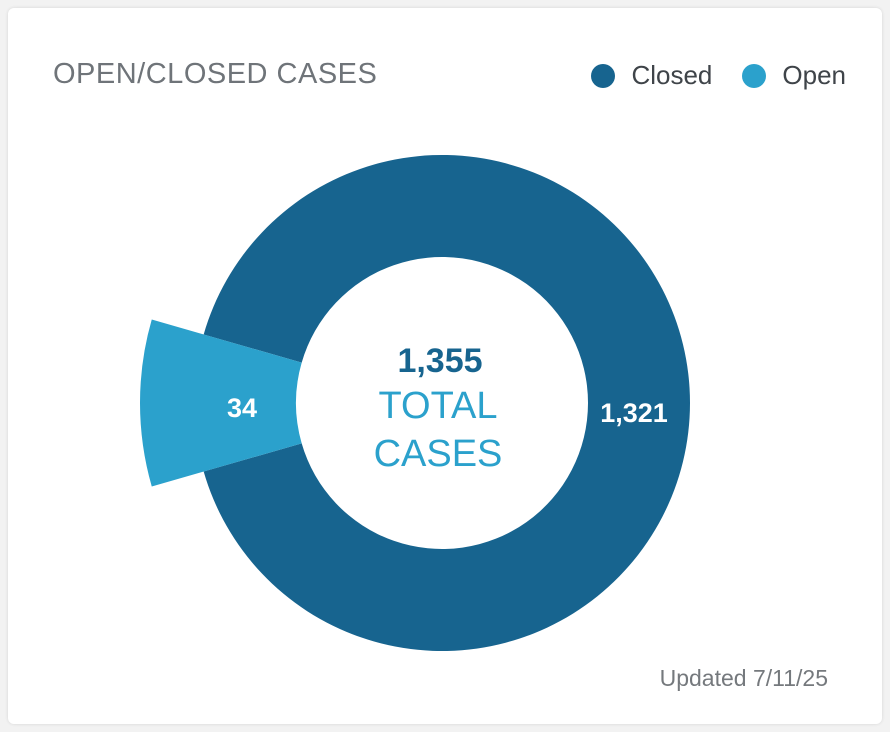 Image resolution: width=890 pixels, height=732 pixels. Describe the element at coordinates (438, 406) in the screenshot. I see `center-label-line-1: TOTAL` at that location.